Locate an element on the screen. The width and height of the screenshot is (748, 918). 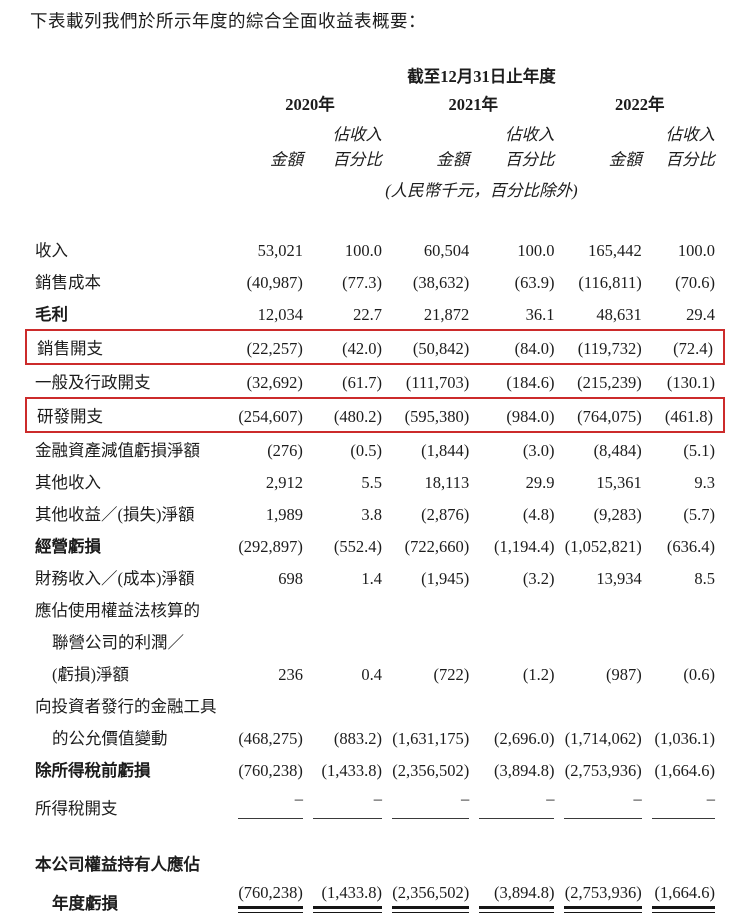
row-value: (764,075) is located at coordinates (598, 415).